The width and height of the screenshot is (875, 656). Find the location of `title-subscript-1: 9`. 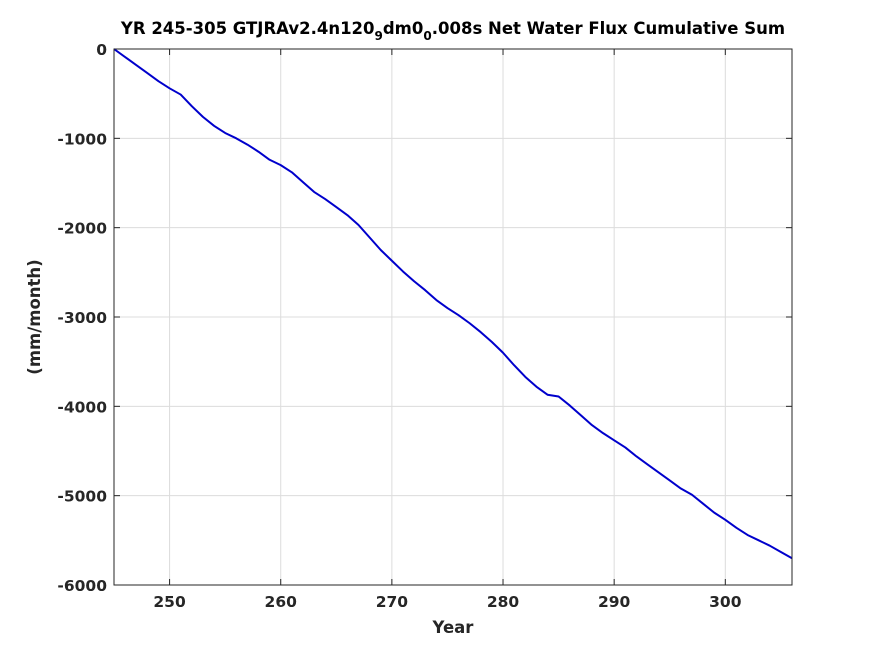

title-subscript-1: 9 is located at coordinates (379, 36).